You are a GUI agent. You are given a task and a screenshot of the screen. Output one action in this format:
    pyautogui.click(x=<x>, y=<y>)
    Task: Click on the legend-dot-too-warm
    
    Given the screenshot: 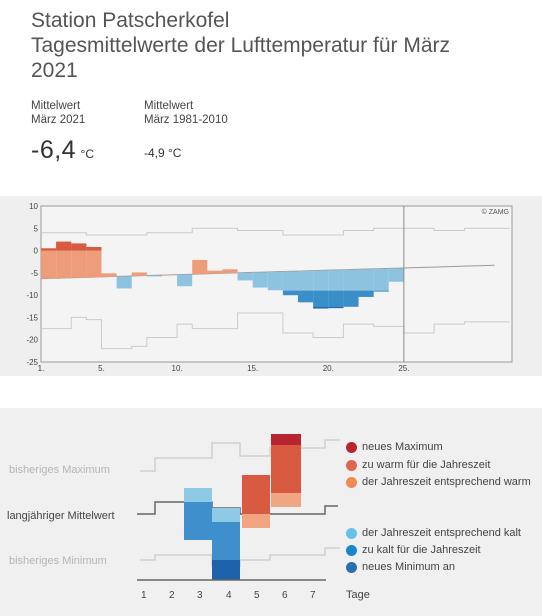 What is the action you would take?
    pyautogui.click(x=351, y=465)
    